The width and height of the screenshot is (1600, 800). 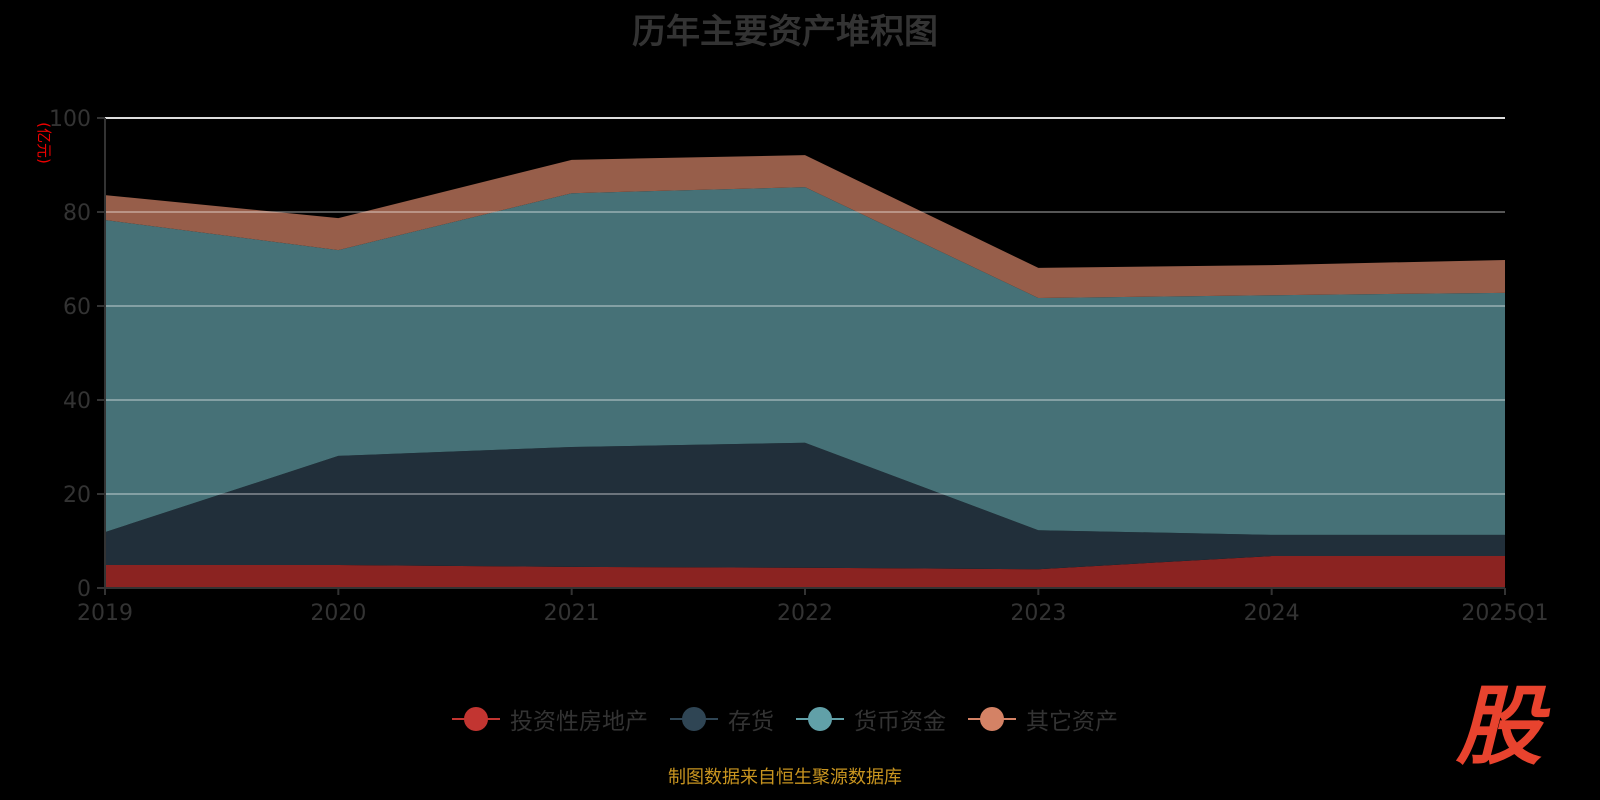 I want to click on legend-label: 投资性房地产, so click(x=579, y=722).